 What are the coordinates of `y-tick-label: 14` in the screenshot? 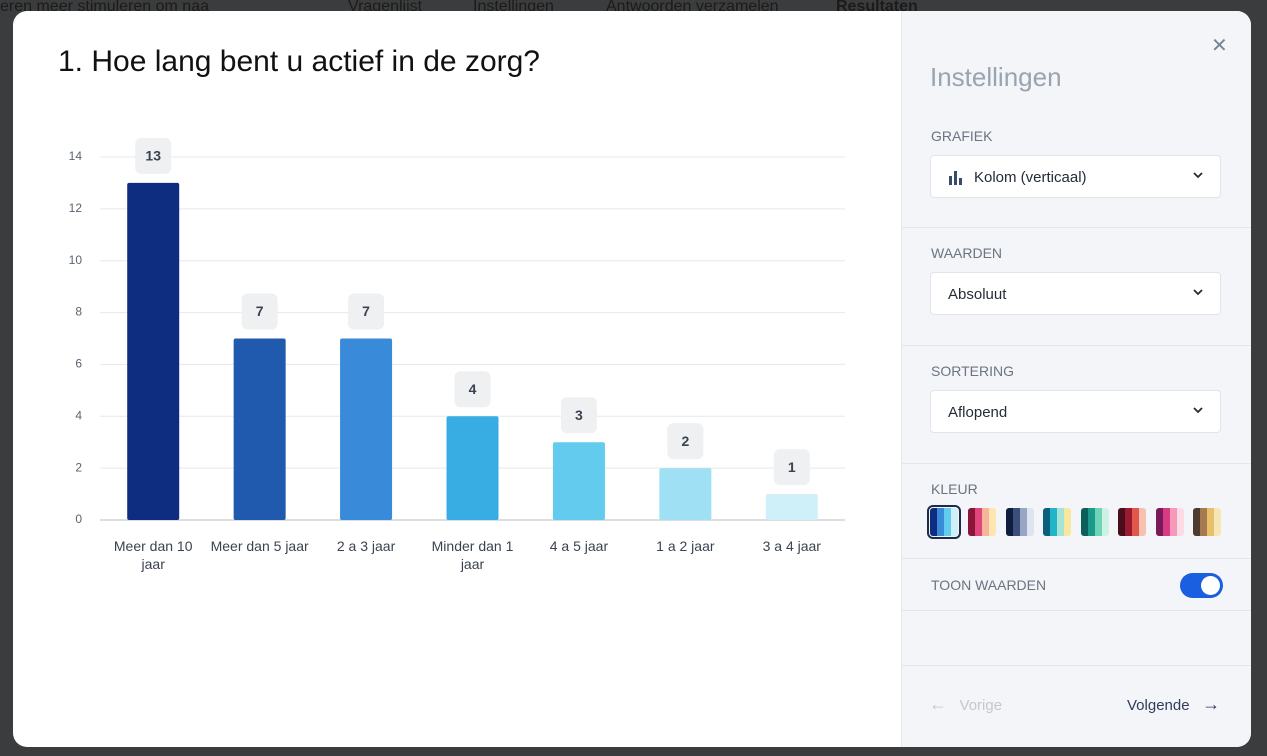 It's located at (76, 156).